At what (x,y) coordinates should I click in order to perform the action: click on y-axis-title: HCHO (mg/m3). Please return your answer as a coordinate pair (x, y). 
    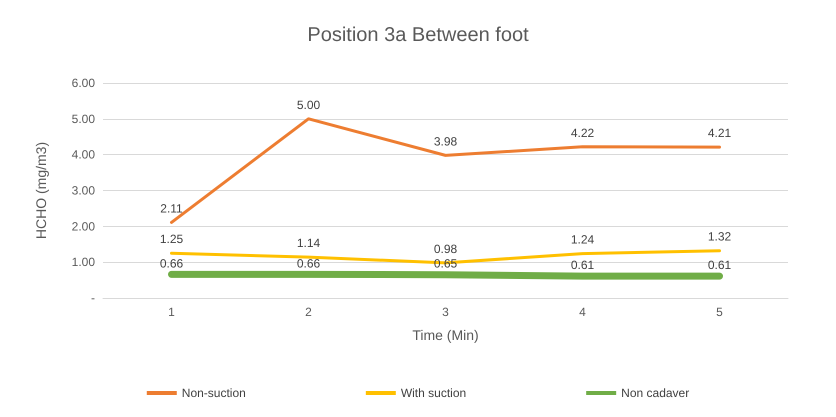
    Looking at the image, I should click on (41, 191).